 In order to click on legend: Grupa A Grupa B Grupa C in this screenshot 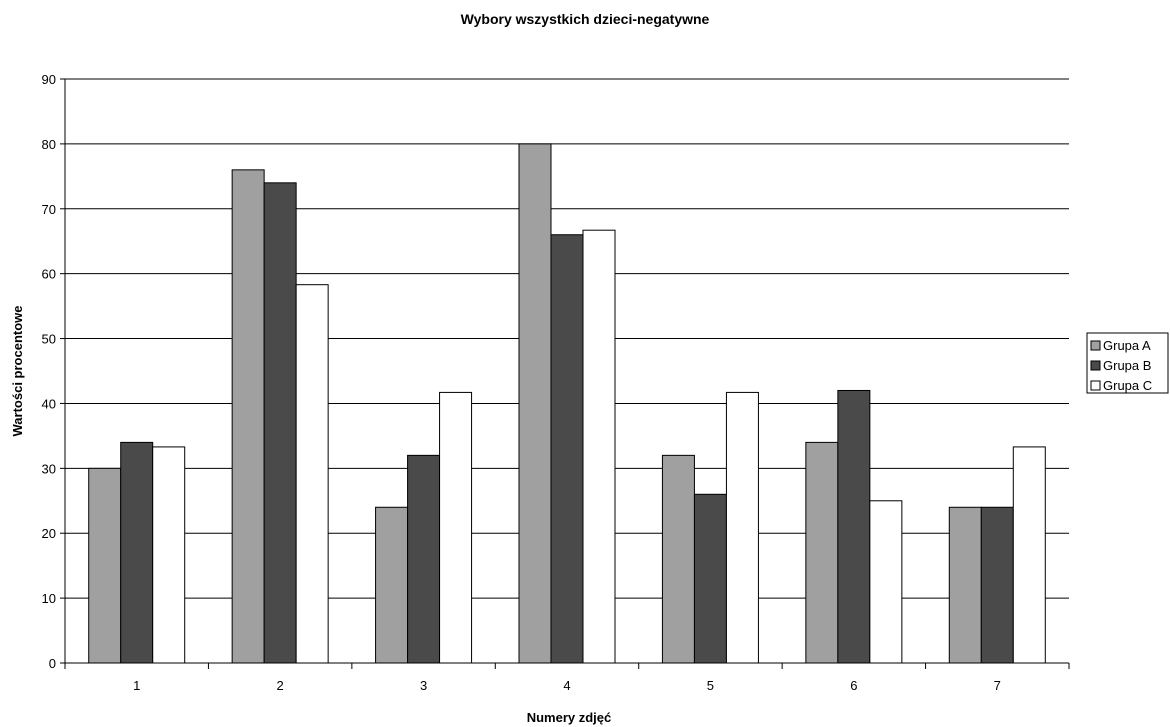, I will do `click(1127, 363)`.